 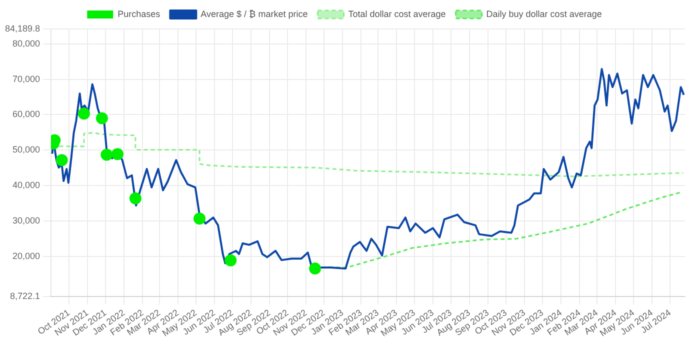 What do you see at coordinates (26, 149) in the screenshot?
I see `y-tick-label: 50,000` at bounding box center [26, 149].